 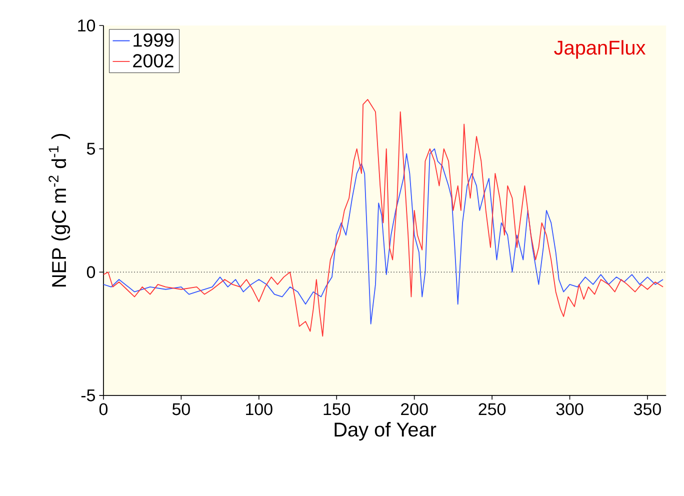 What do you see at coordinates (154, 40) in the screenshot?
I see `legend-label: 1999` at bounding box center [154, 40].